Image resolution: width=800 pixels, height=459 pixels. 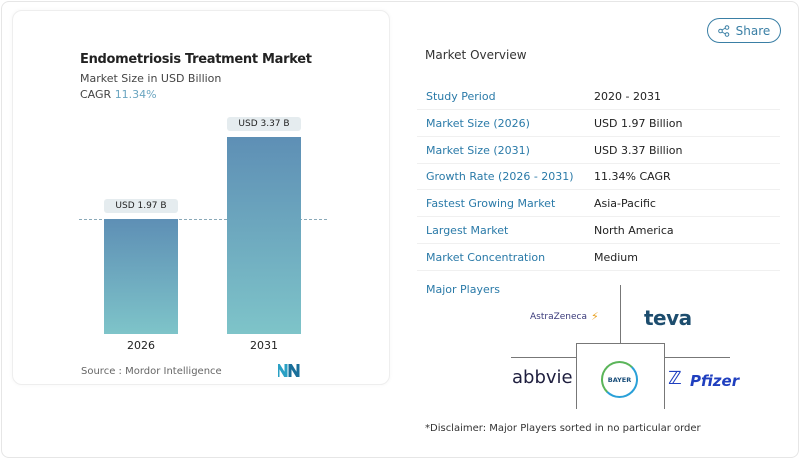 What do you see at coordinates (141, 205) in the screenshot?
I see `data-label: USD 1.97 B` at bounding box center [141, 205].